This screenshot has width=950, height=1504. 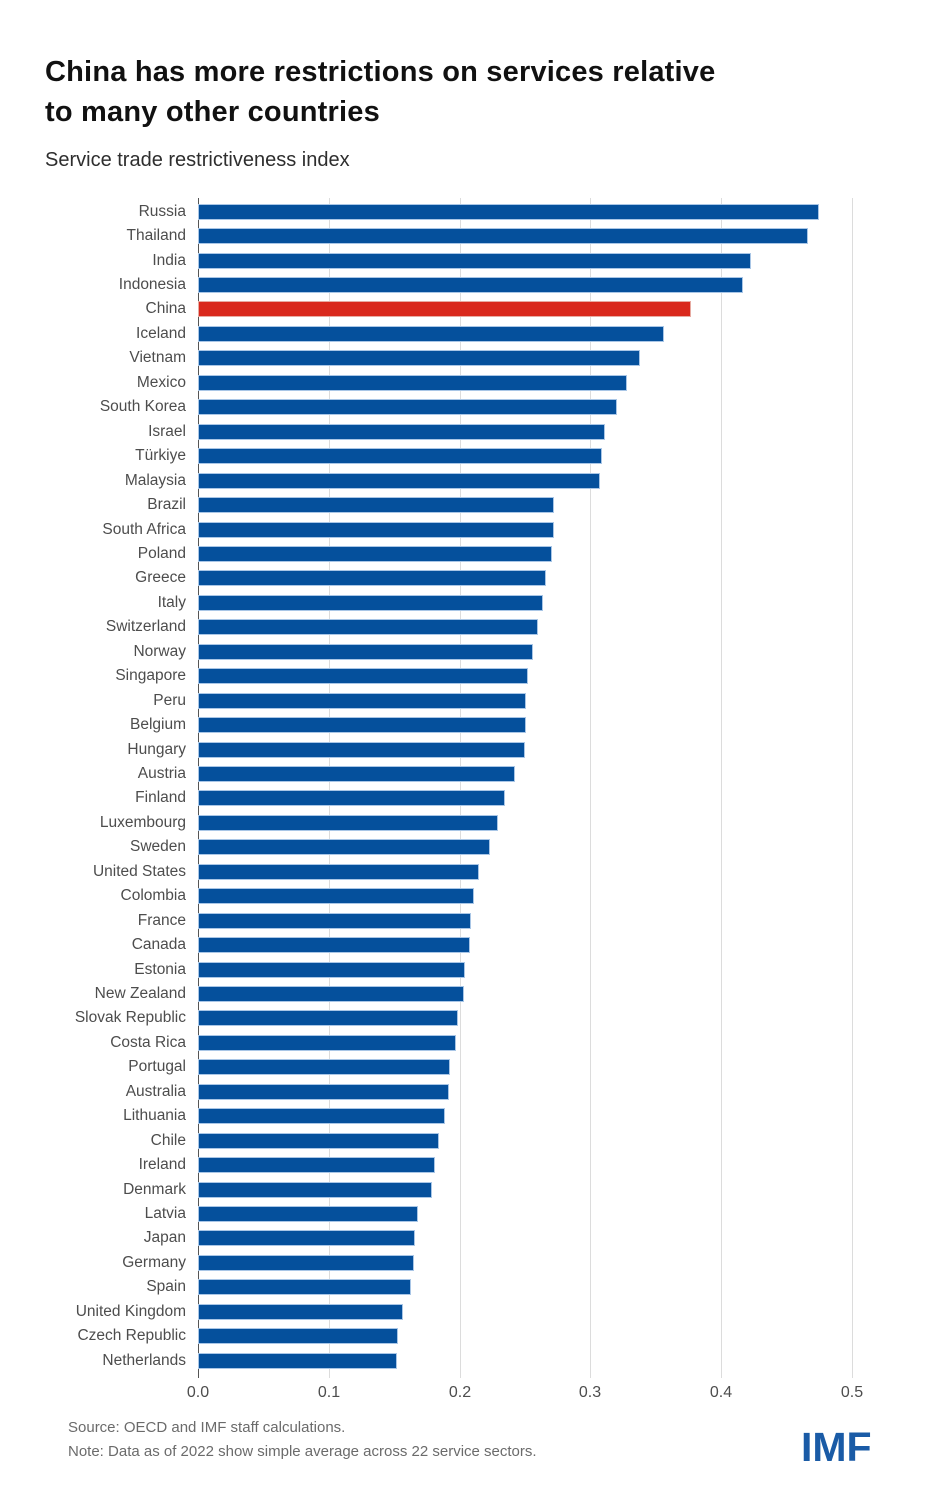 I want to click on country-label-japan: Japan, so click(x=164, y=1237).